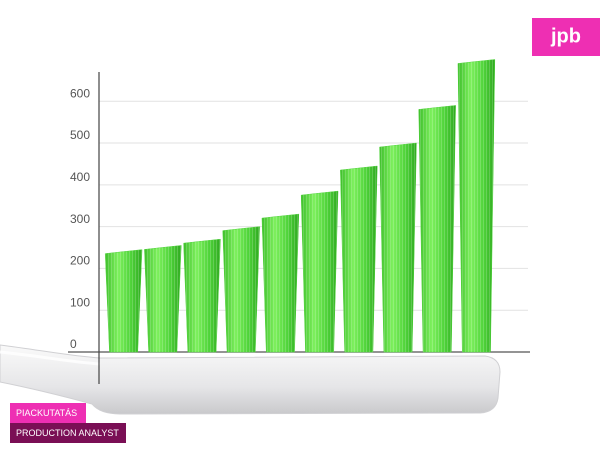 This screenshot has height=450, width=600. I want to click on y-tick-label: 100, so click(80, 302).